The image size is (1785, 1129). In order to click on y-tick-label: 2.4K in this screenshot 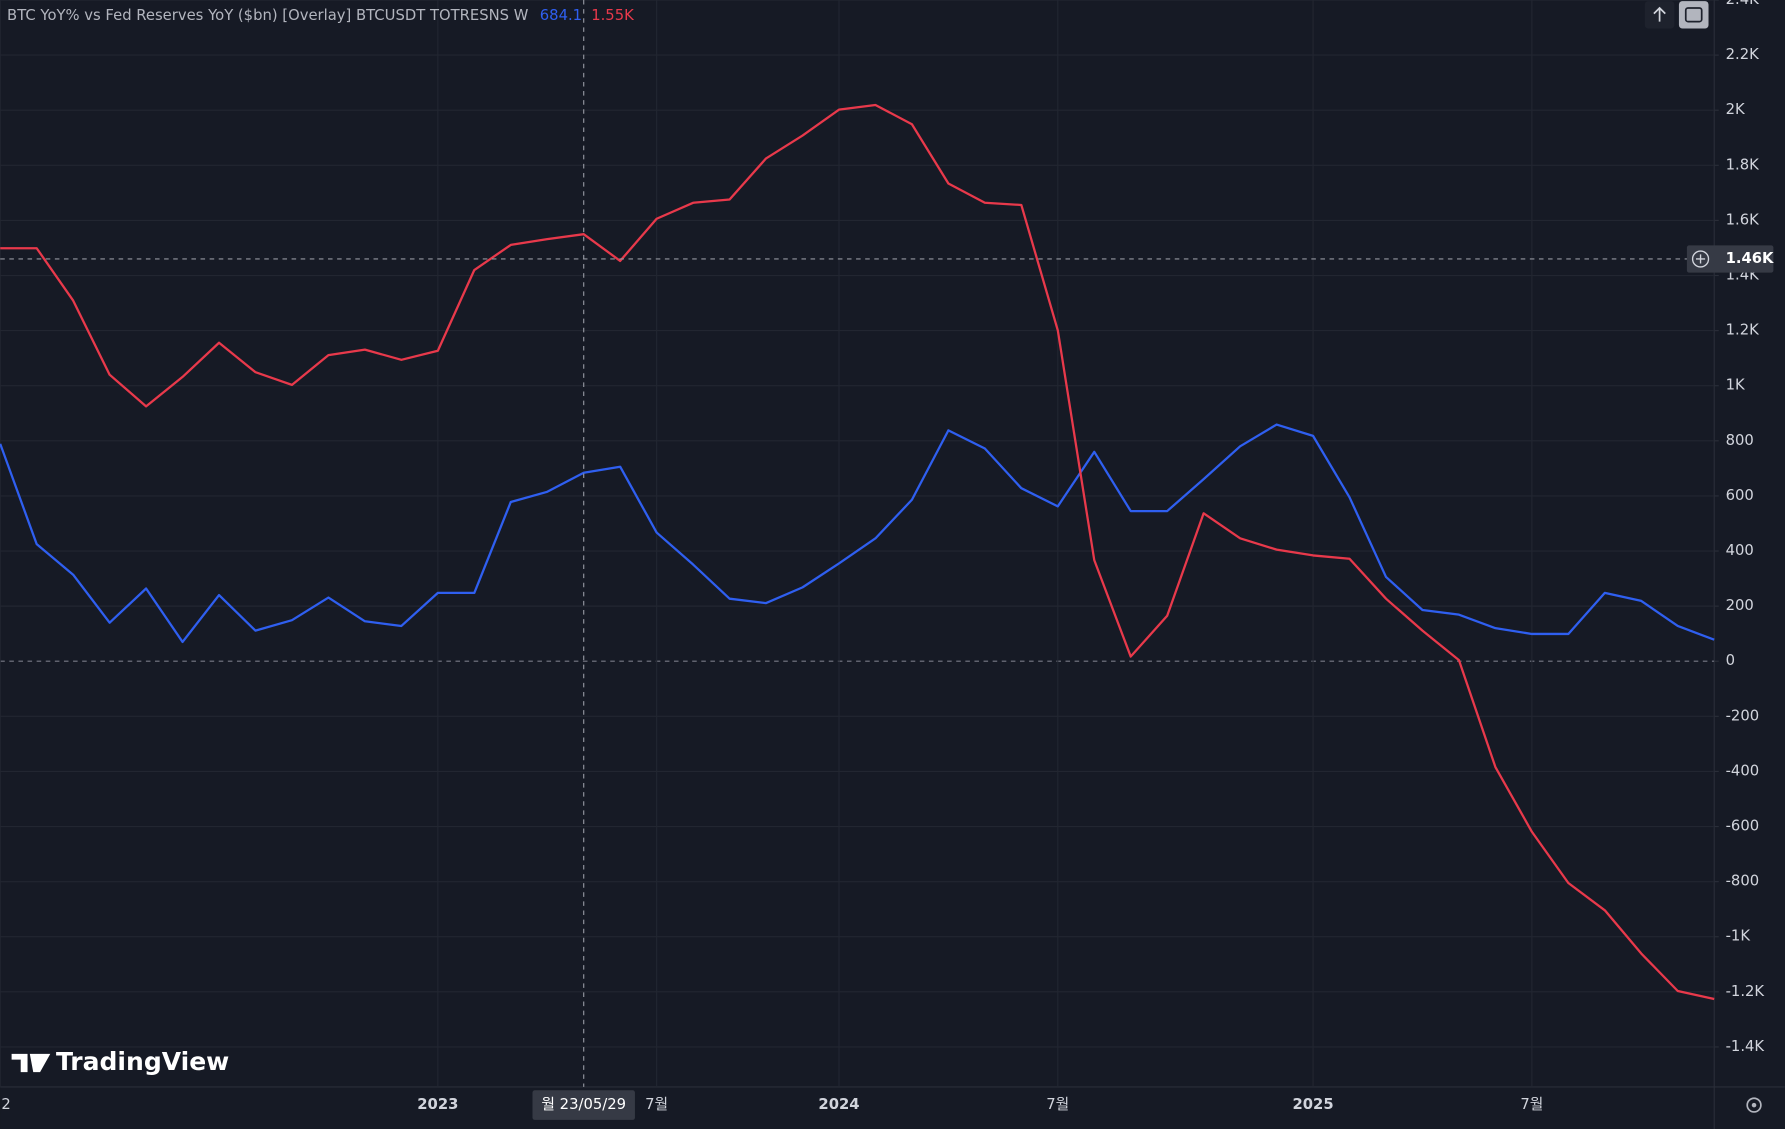, I will do `click(1743, 4)`.